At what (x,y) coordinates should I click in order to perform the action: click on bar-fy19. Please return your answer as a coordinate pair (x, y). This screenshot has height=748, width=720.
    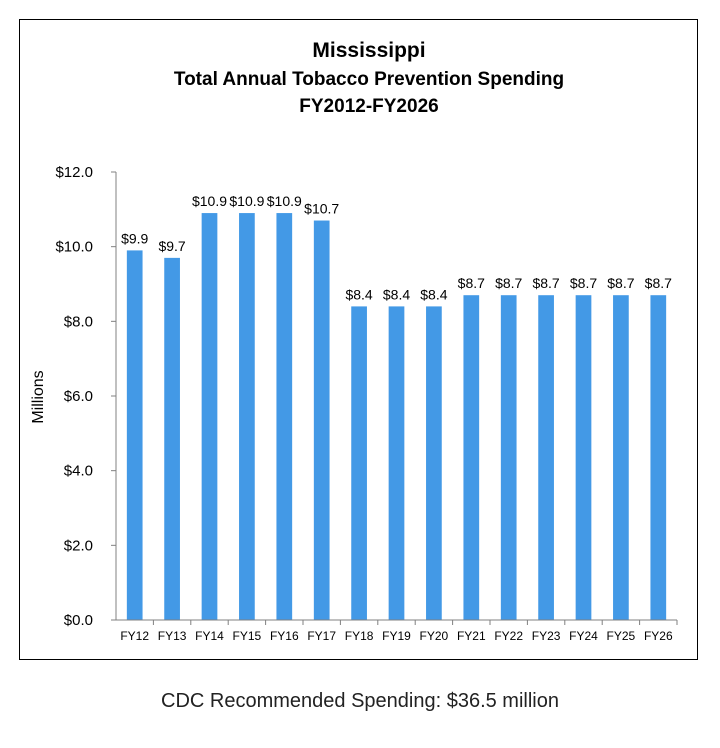
    Looking at the image, I should click on (396, 463).